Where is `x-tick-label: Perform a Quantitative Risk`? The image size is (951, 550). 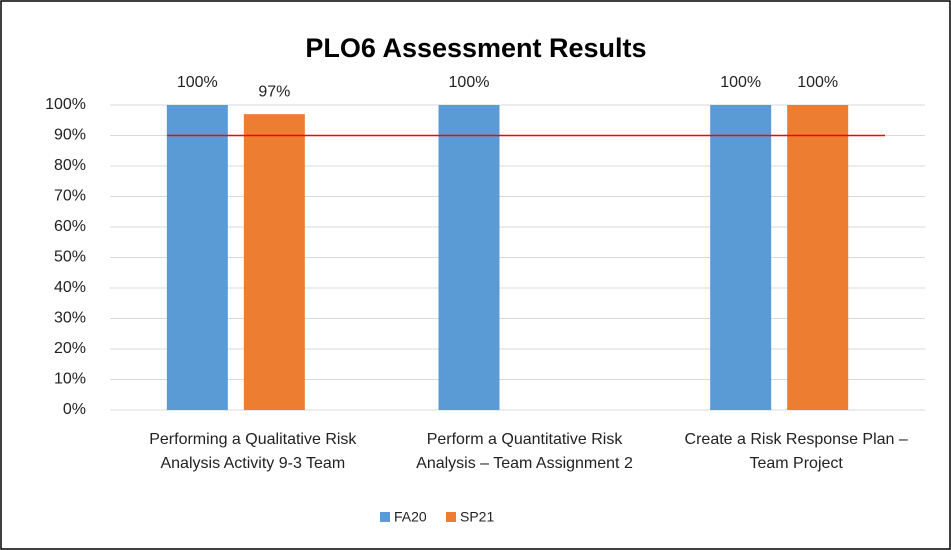
x-tick-label: Perform a Quantitative Risk is located at coordinates (525, 439).